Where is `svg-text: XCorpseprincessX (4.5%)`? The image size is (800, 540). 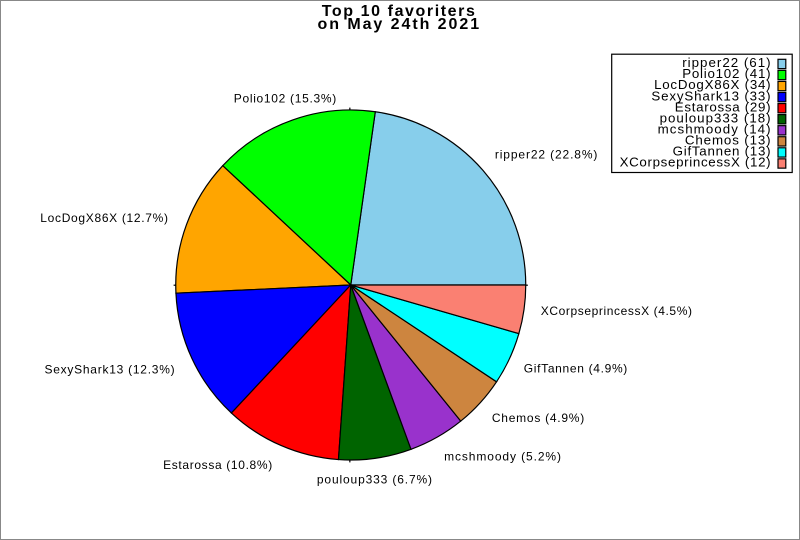
svg-text: XCorpseprincessX (4.5%) is located at coordinates (616, 311).